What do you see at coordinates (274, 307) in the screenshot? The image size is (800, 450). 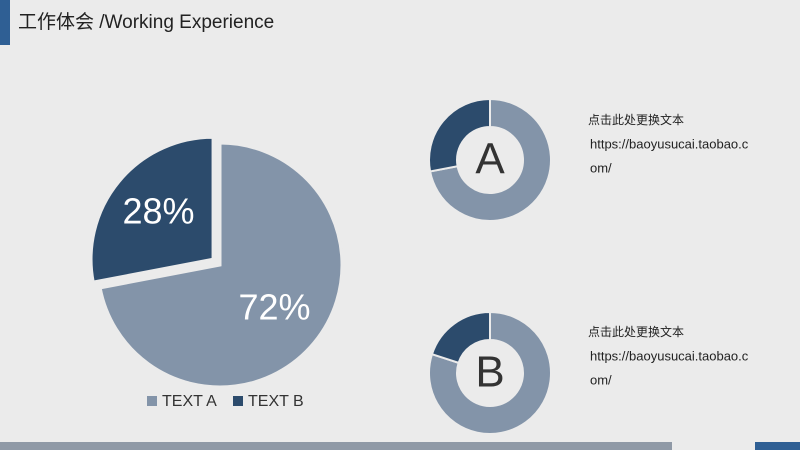 I see `data-label: 72%` at bounding box center [274, 307].